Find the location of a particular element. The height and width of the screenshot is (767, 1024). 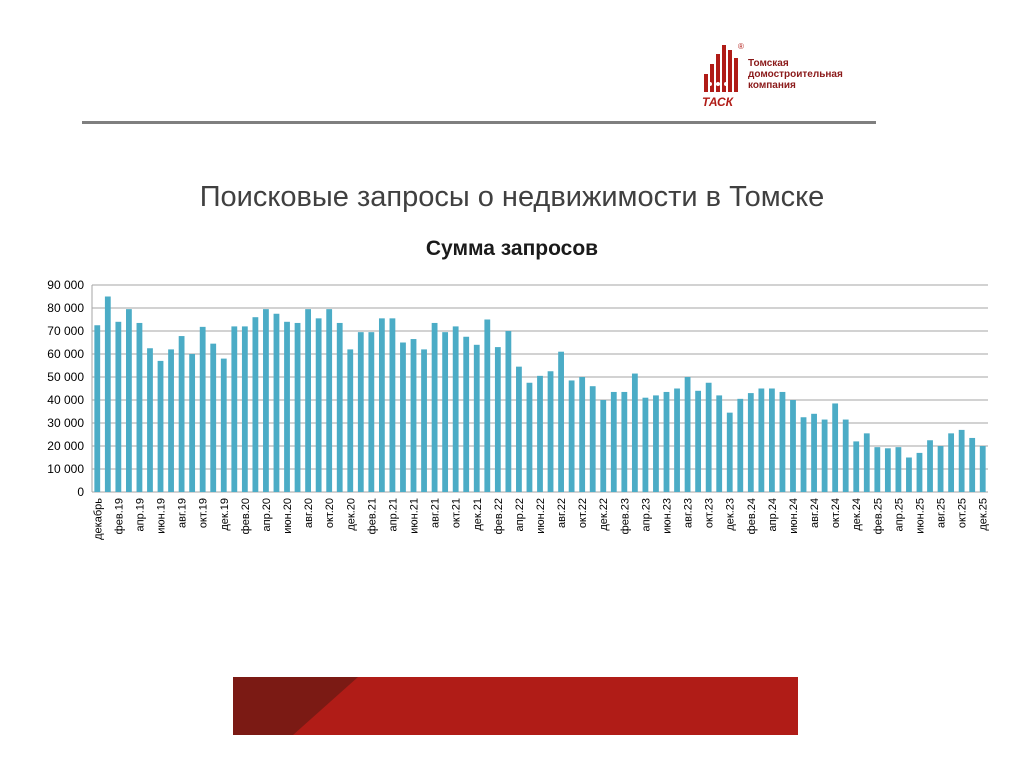

x-tick-label: апр.21 is located at coordinates (393, 514).